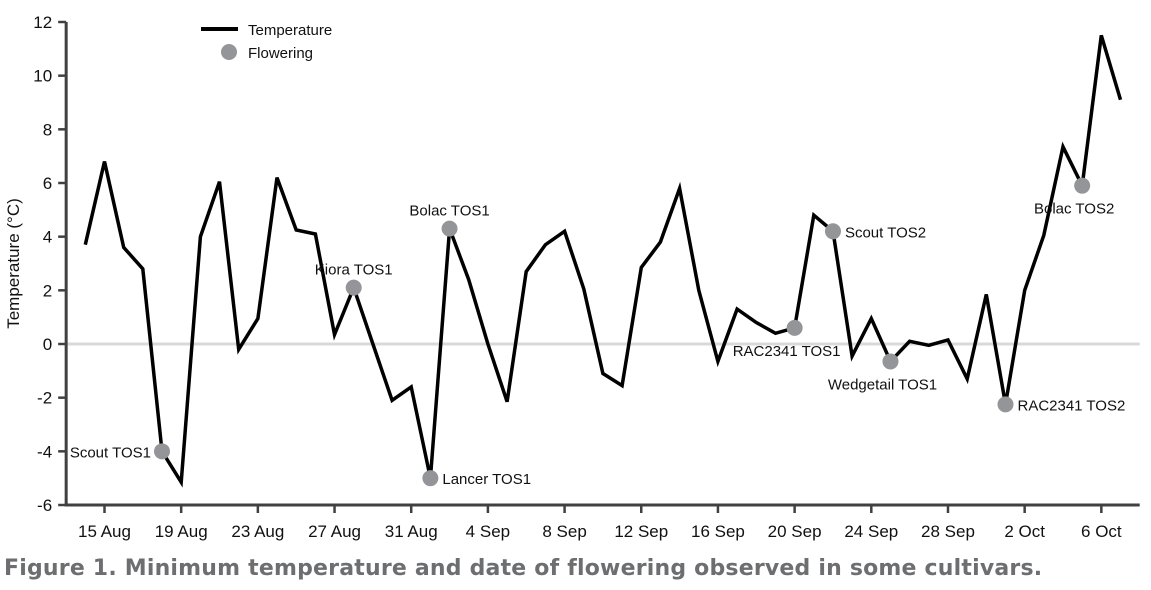  I want to click on y-tick-label: 8, so click(47, 129).